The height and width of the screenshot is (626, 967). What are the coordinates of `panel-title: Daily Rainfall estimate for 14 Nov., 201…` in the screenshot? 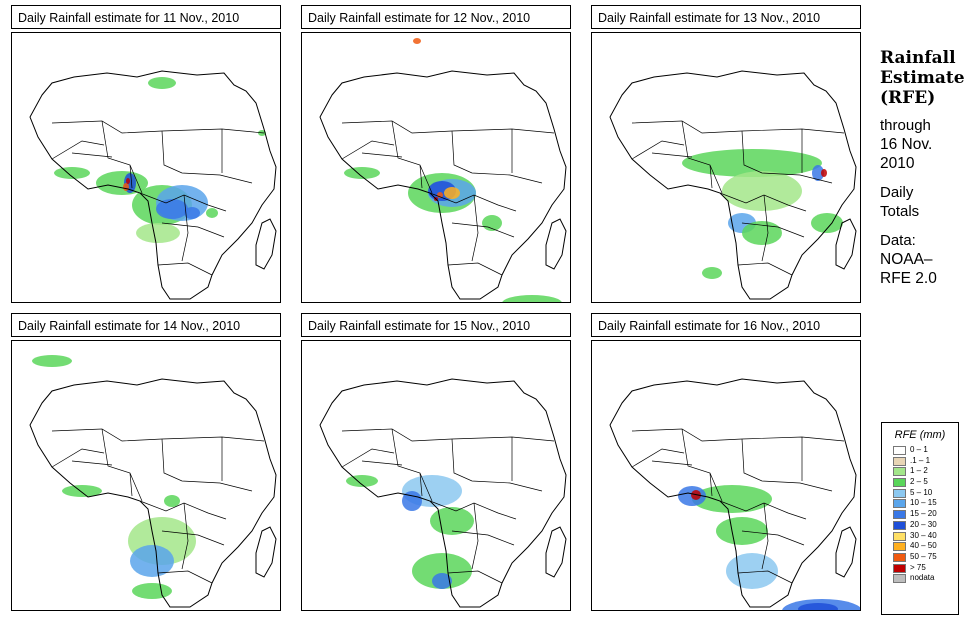 It's located at (146, 325).